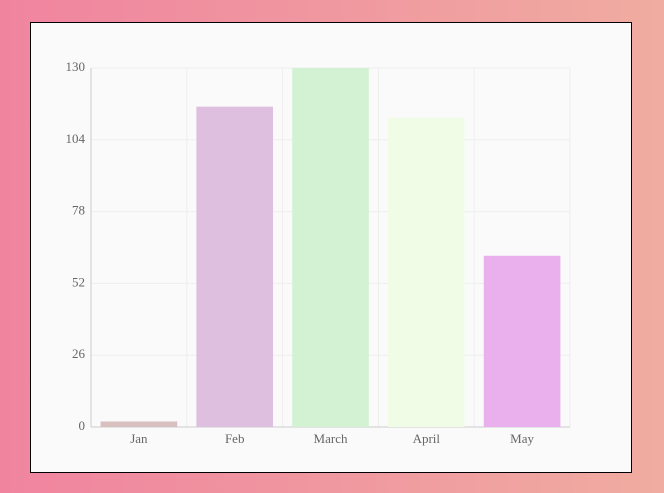 This screenshot has width=664, height=493. Describe the element at coordinates (78, 281) in the screenshot. I see `y-tick-label: 52` at that location.